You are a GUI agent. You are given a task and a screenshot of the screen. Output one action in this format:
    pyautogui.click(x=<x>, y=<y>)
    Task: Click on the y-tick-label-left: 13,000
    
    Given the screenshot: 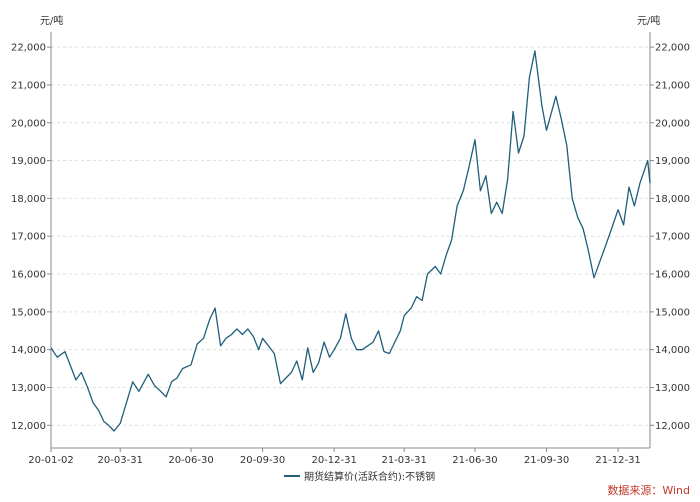 What is the action you would take?
    pyautogui.click(x=28, y=388)
    